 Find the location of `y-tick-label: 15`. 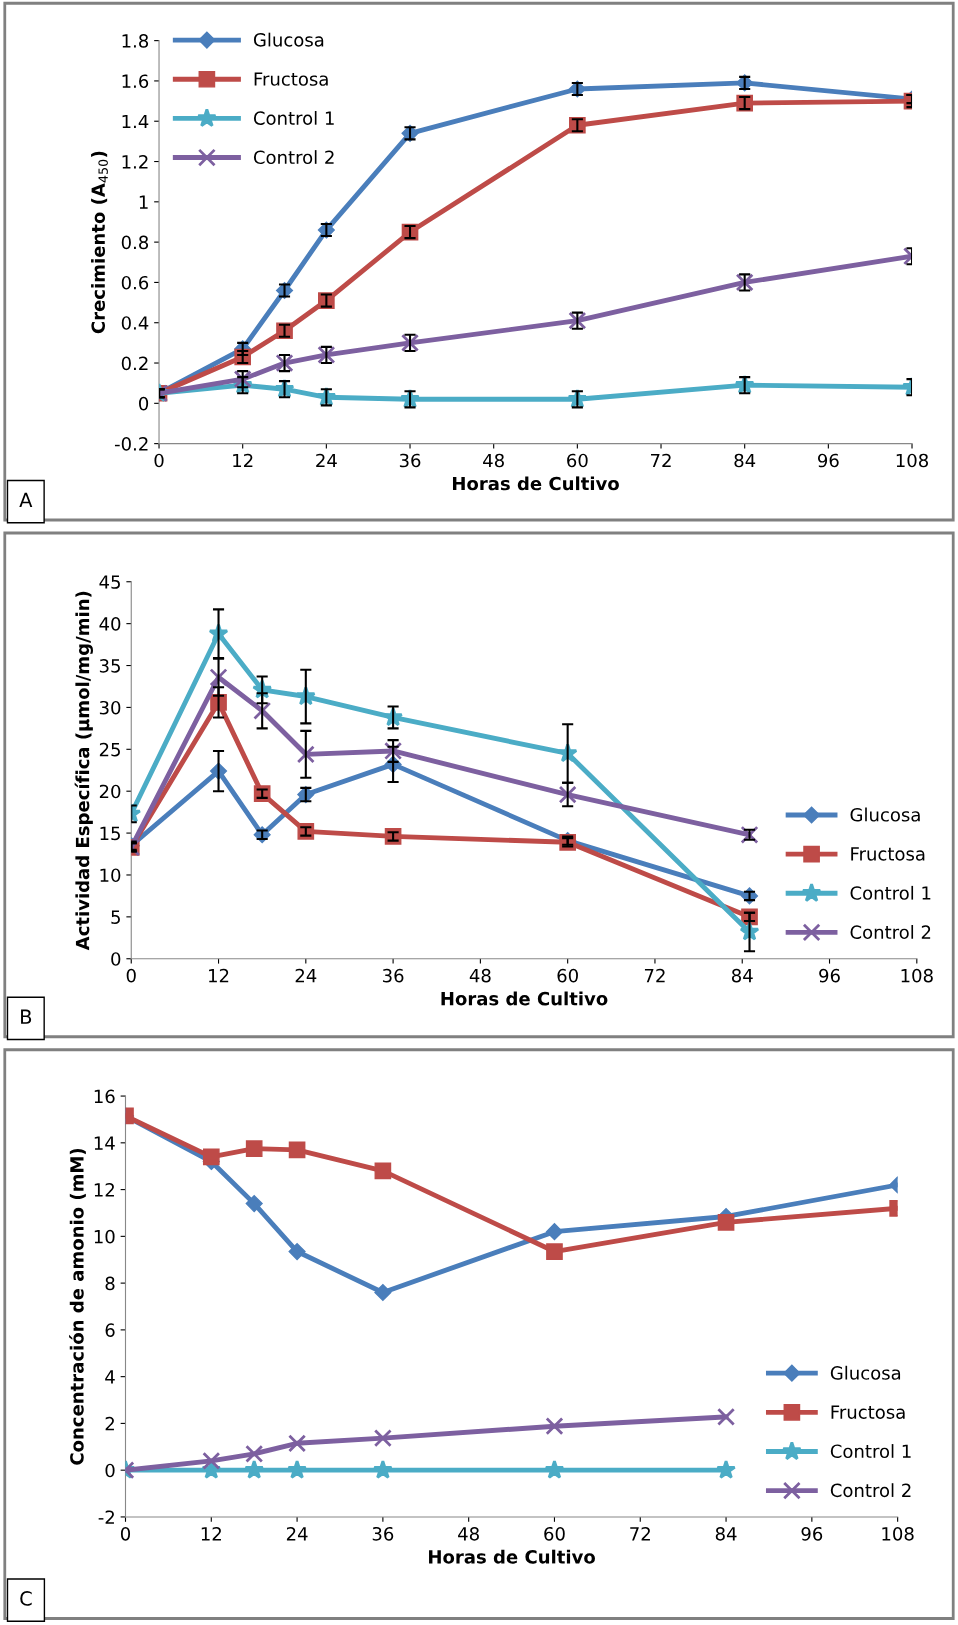

y-tick-label: 15 is located at coordinates (110, 833).